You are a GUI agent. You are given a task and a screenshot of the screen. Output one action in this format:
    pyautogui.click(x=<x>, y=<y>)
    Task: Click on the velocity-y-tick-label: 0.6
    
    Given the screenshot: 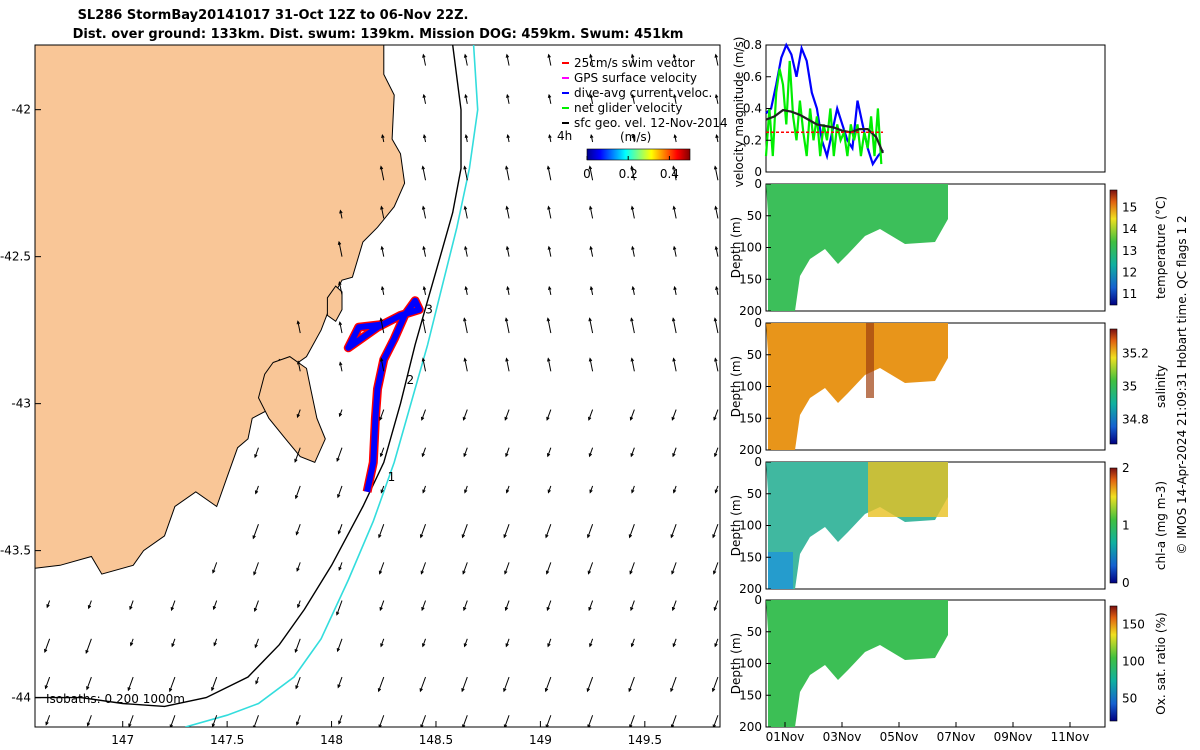 What is the action you would take?
    pyautogui.click(x=752, y=77)
    